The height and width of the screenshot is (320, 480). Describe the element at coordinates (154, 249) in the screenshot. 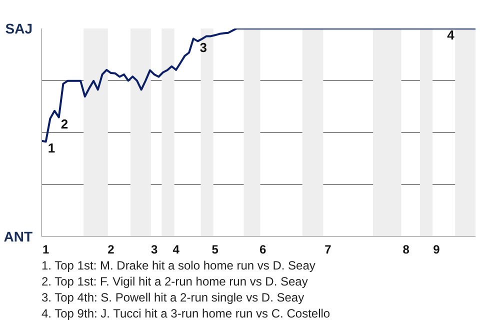

I see `x-tick-label: 3` at that location.